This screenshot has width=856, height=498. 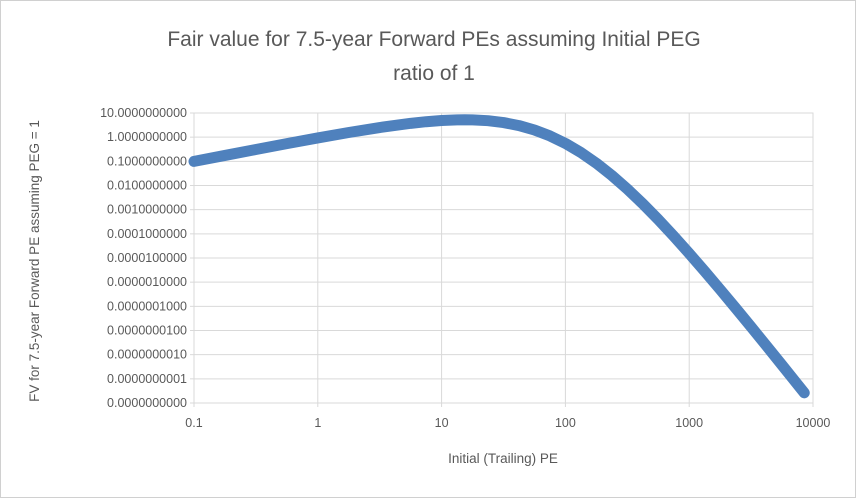 What do you see at coordinates (147, 355) in the screenshot?
I see `y-tick-label: 0.0000000010` at bounding box center [147, 355].